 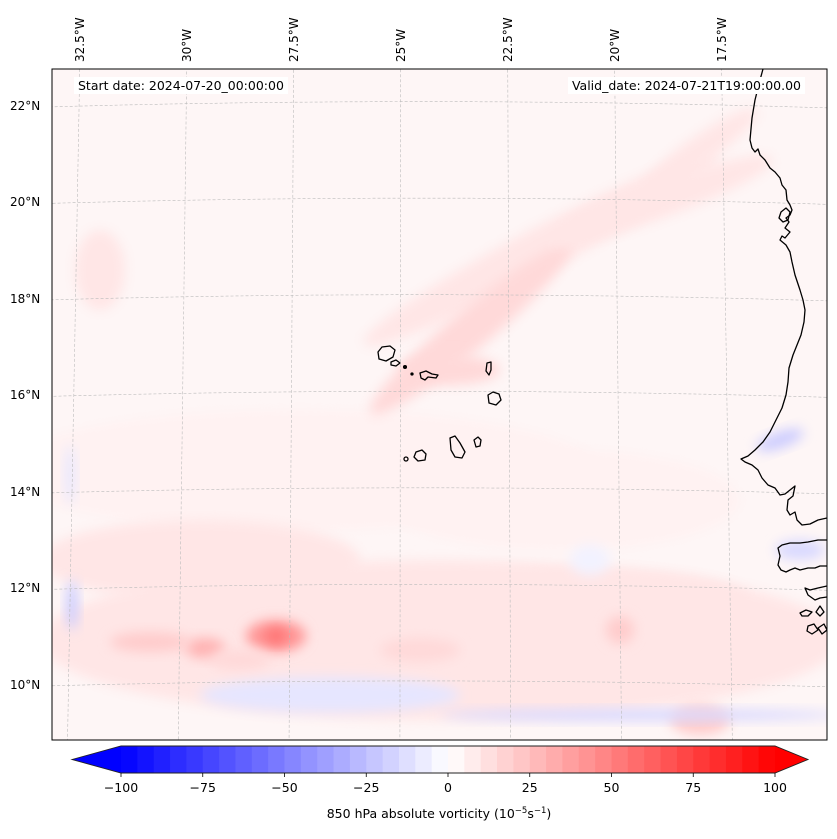 I want to click on colorbar-label: 850 hPa absolute vorticity (10−5s−1), so click(x=439, y=813).